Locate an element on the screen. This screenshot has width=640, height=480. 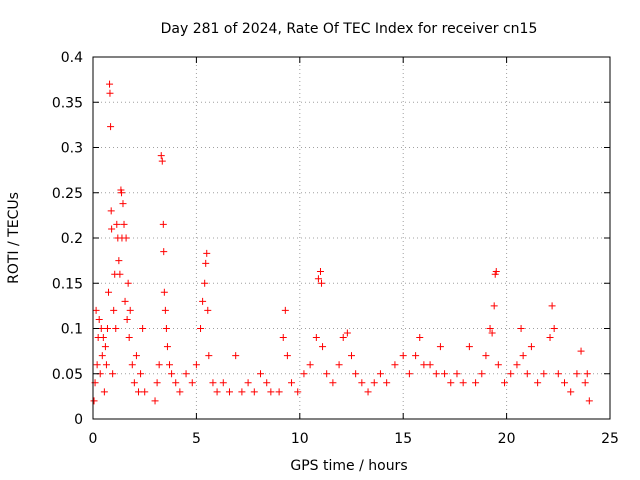
x-tick-label: 20 is located at coordinates (507, 439).